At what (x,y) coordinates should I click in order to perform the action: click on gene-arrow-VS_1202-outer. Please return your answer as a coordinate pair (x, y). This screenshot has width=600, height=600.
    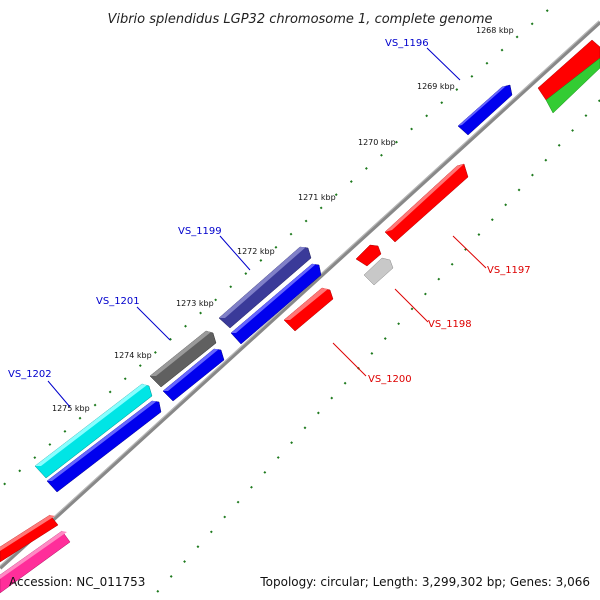
    Looking at the image, I should click on (93, 431).